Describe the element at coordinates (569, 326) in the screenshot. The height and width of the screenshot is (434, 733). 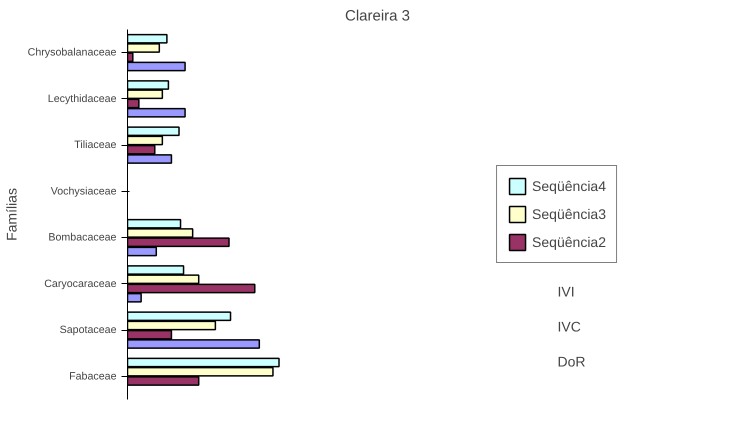
I see `text: IVC` at that location.